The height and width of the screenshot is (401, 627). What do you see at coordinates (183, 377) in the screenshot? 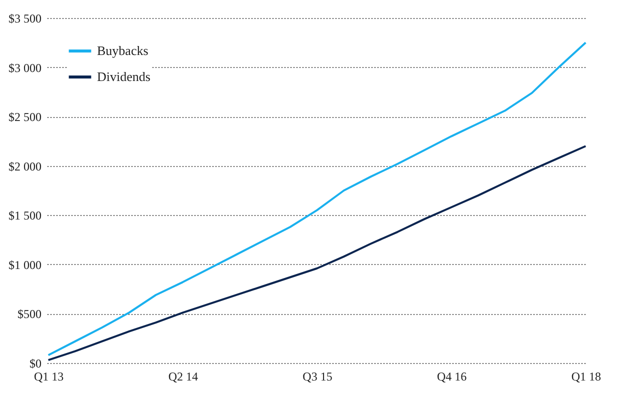
I see `x-tick-label: Q2 14` at bounding box center [183, 377].